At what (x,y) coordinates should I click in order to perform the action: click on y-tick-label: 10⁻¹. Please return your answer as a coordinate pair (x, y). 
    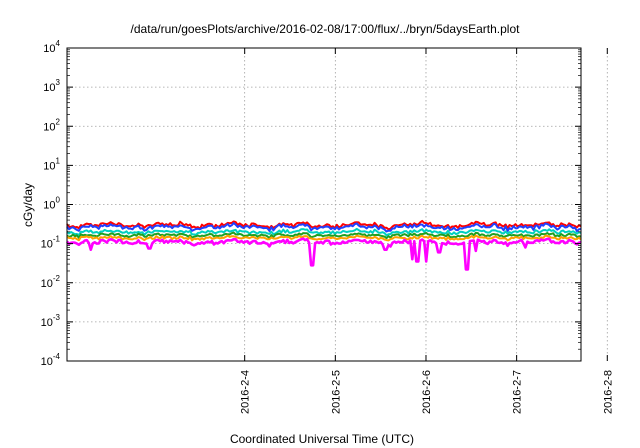
    Looking at the image, I should click on (51, 243).